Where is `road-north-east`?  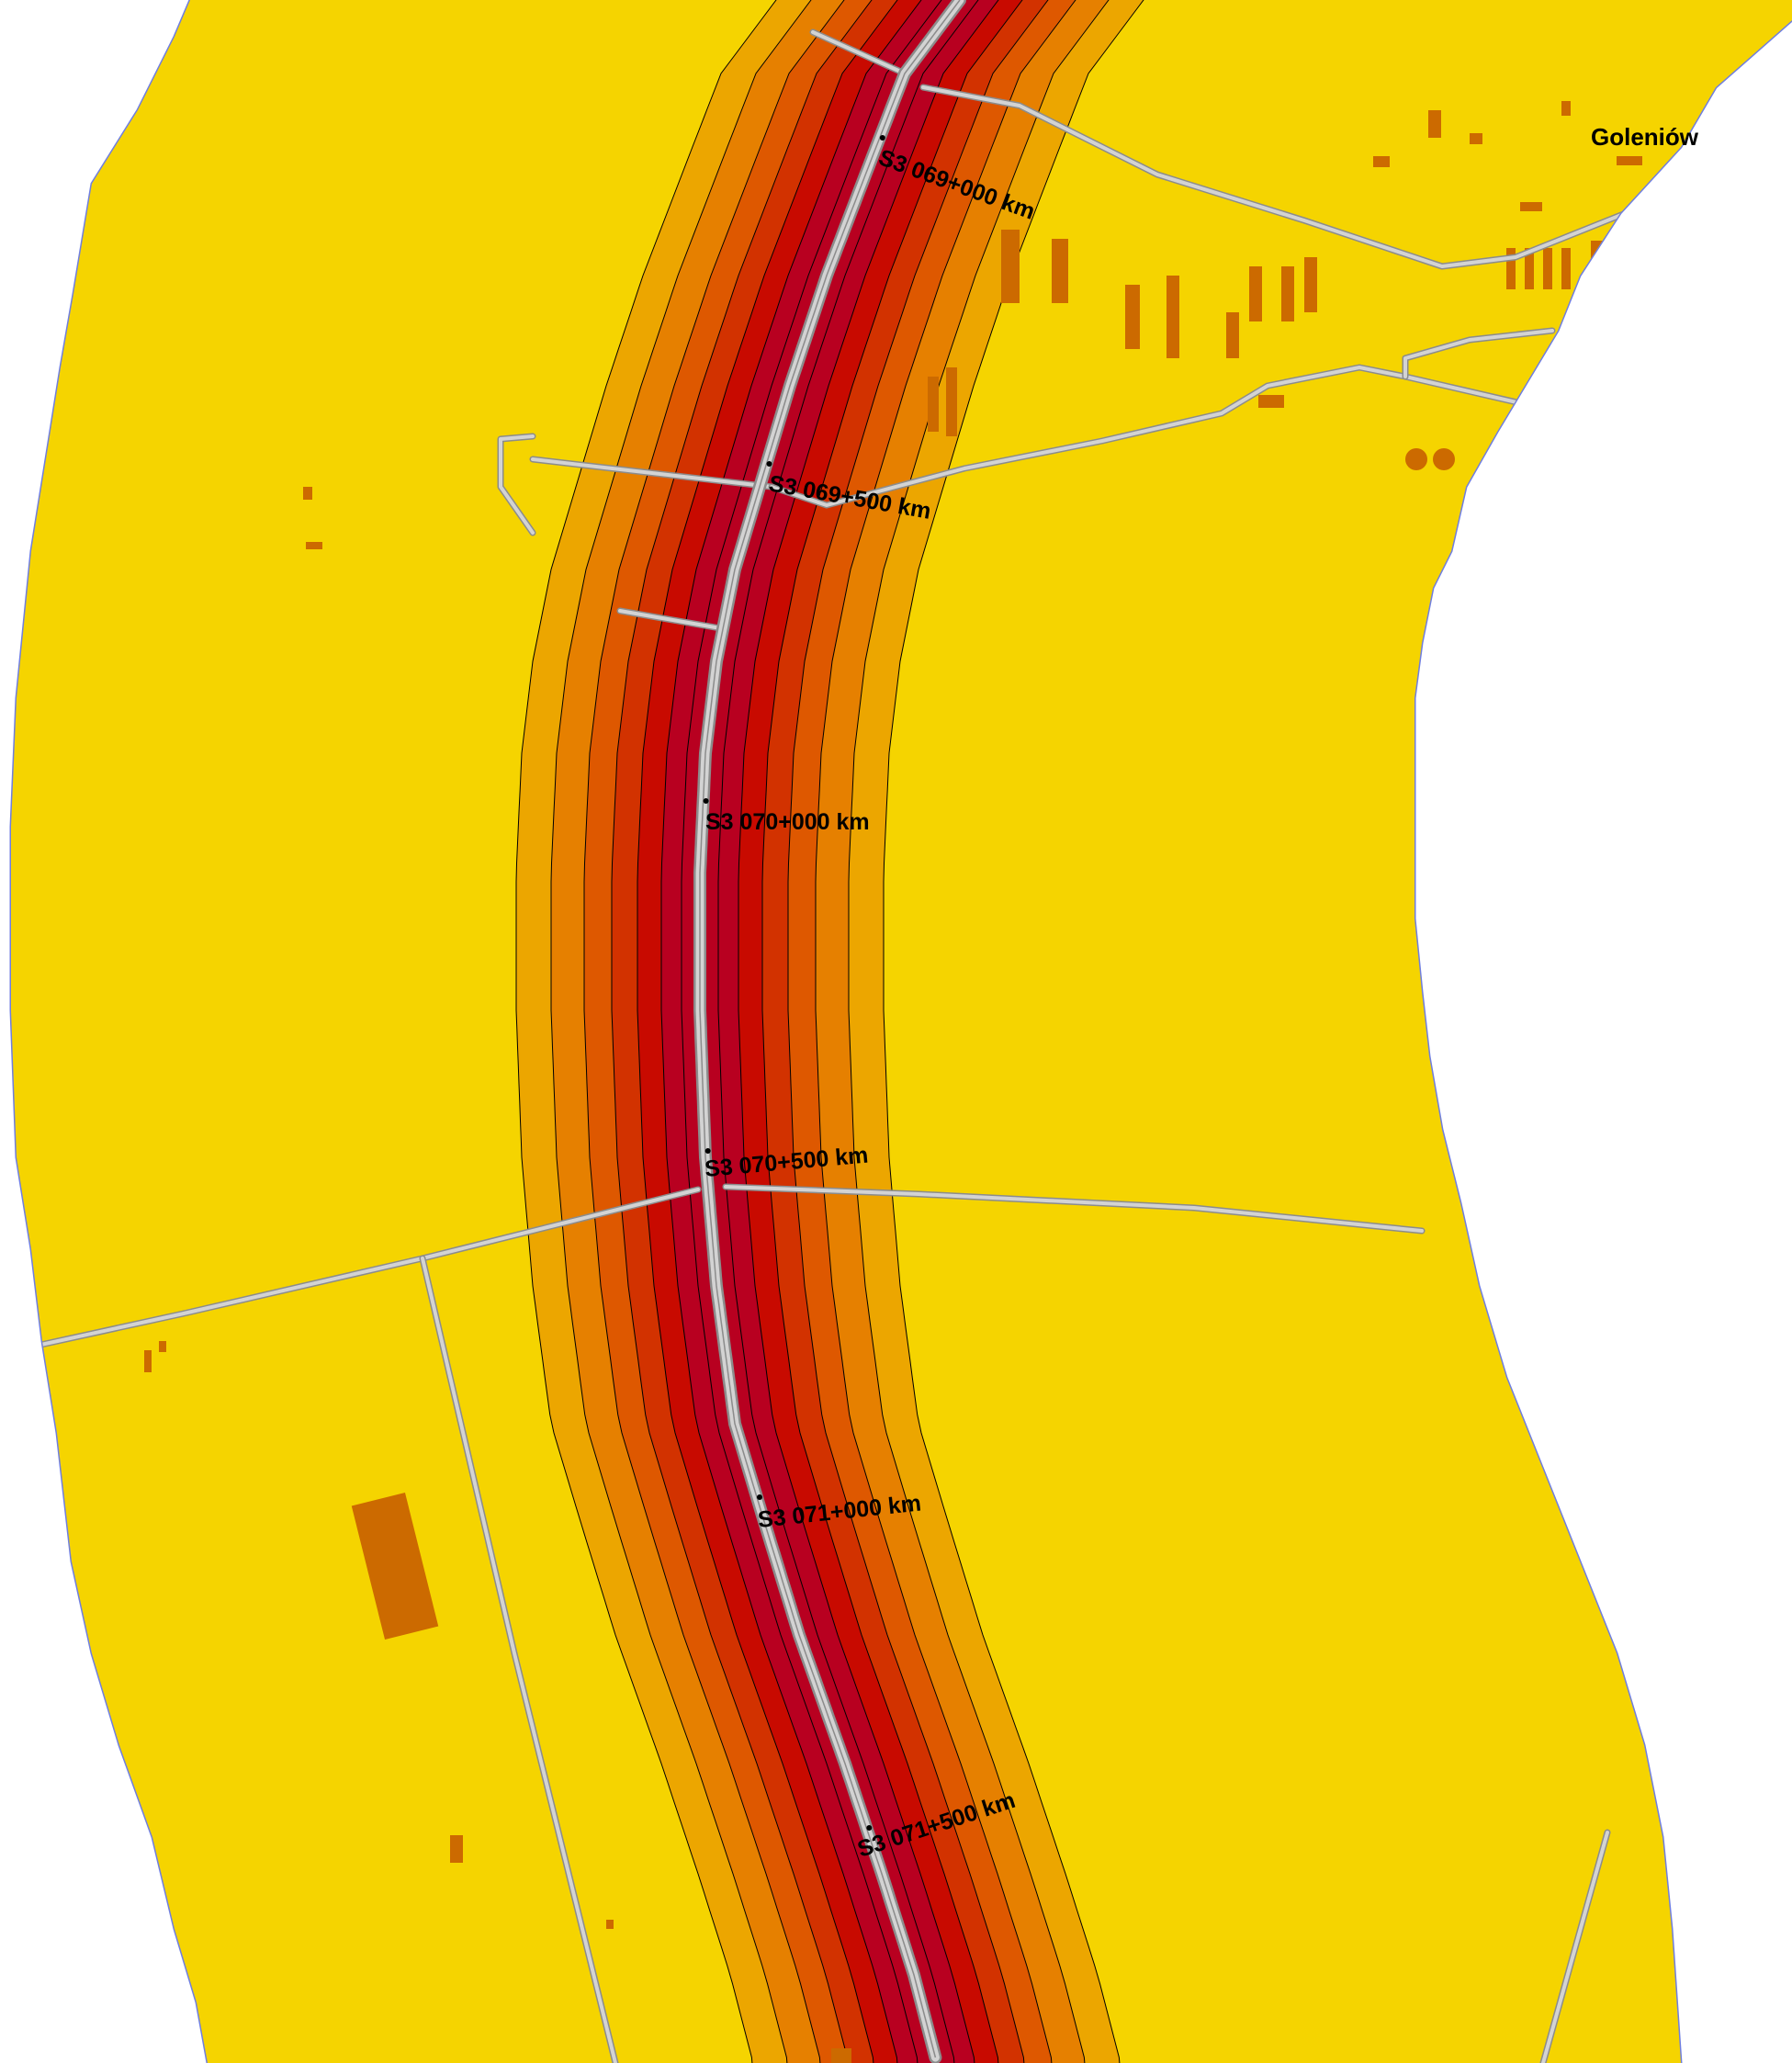 road-north-east is located at coordinates (1288, 177).